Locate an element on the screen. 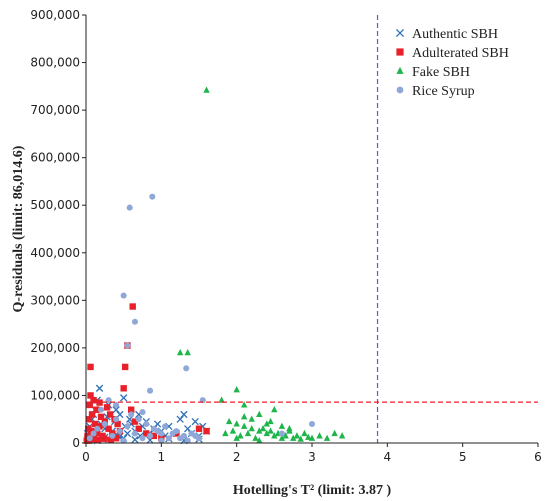 The image size is (550, 501). x-ticks: 0 1 2 3 4 5 6 is located at coordinates (312, 453).